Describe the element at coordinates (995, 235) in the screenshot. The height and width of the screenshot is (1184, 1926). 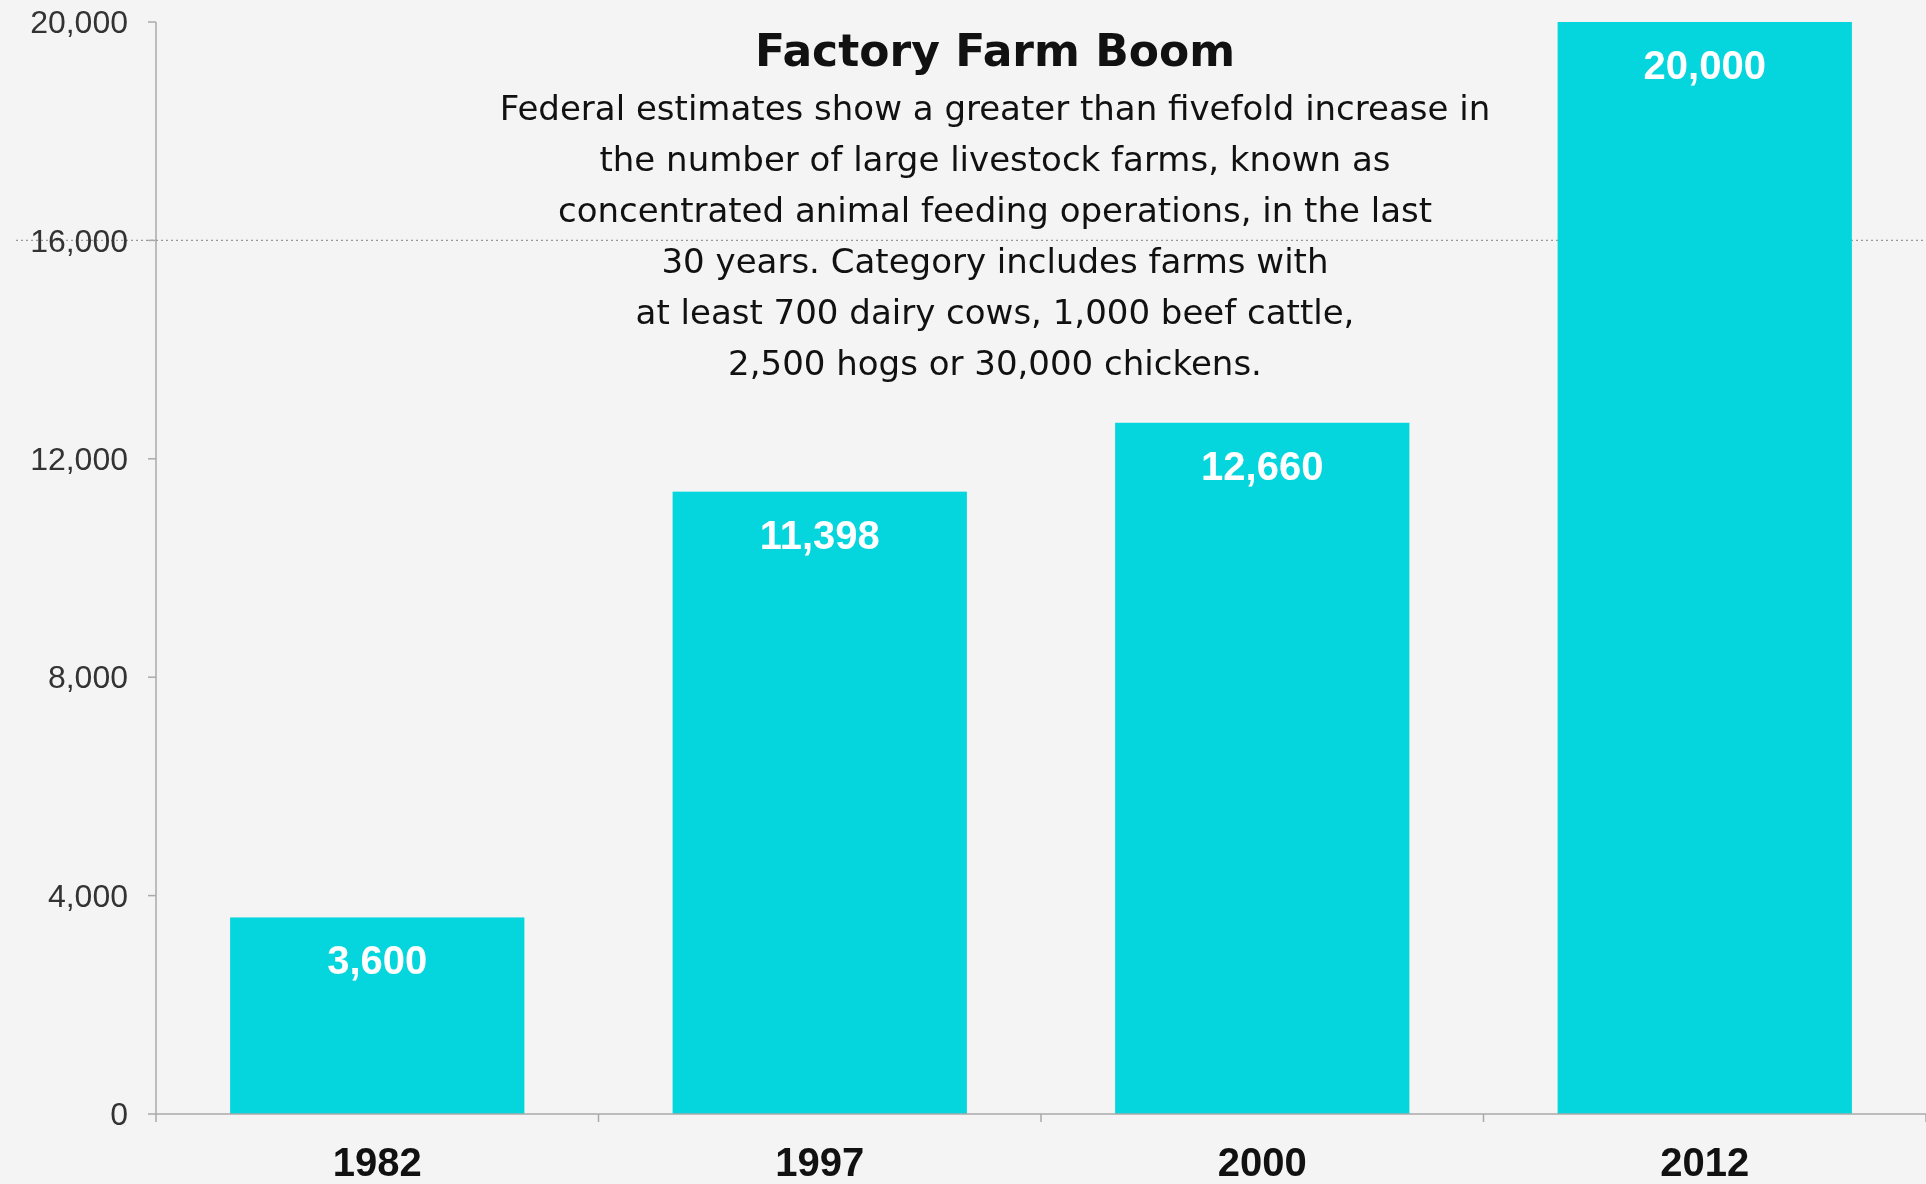
I see `text: Federal estimates show a greater than fivefold increase in the number of large livestock farms, known as concentrated animal feeding operations, in the last 30 years. Category includes farms with at least 700 dairy cows, 1,000 beef cattle, 2,500 hogs or 30,000 chickens.` at that location.